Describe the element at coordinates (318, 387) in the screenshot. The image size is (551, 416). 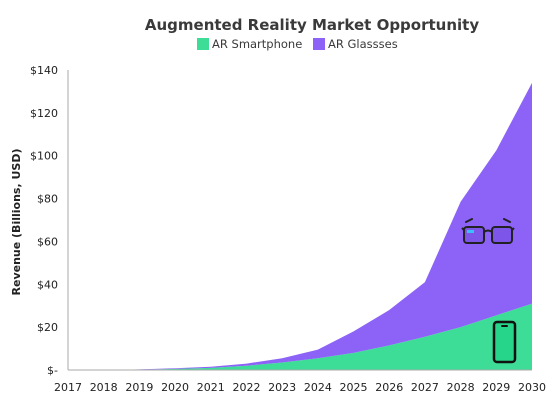
I see `x-tick-label: 2024` at that location.